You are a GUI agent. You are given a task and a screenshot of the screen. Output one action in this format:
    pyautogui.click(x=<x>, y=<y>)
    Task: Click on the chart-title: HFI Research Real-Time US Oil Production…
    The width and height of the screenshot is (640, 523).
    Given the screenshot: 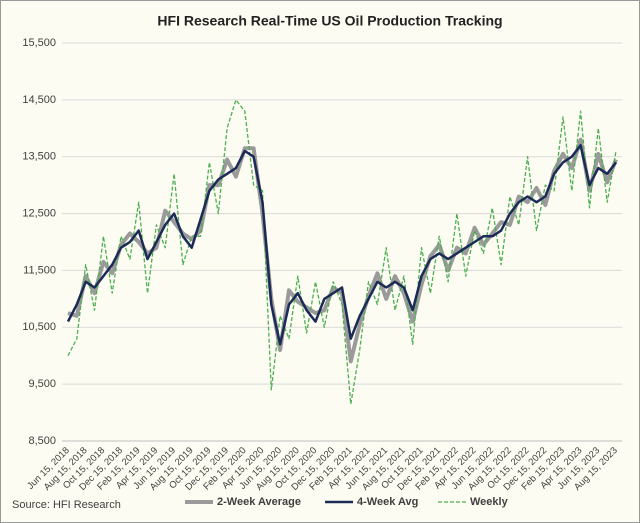 What is the action you would take?
    pyautogui.click(x=329, y=21)
    